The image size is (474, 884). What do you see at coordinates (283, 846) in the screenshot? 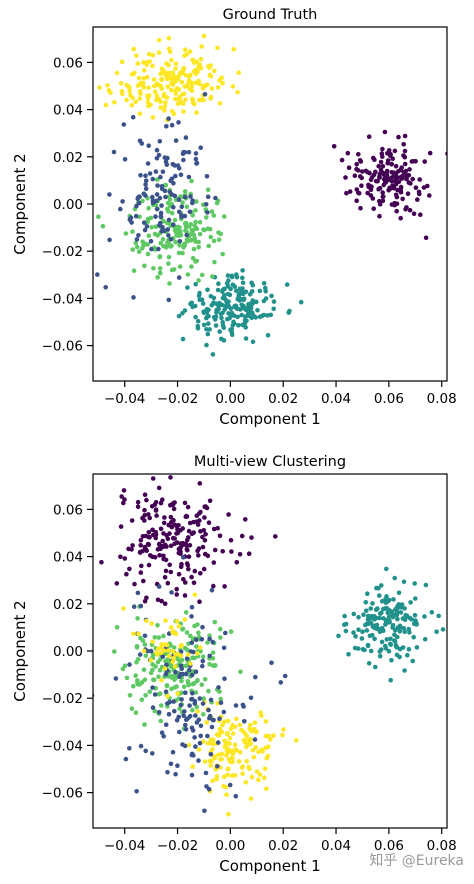
I see `x-tick-label: 0.02` at bounding box center [283, 846].